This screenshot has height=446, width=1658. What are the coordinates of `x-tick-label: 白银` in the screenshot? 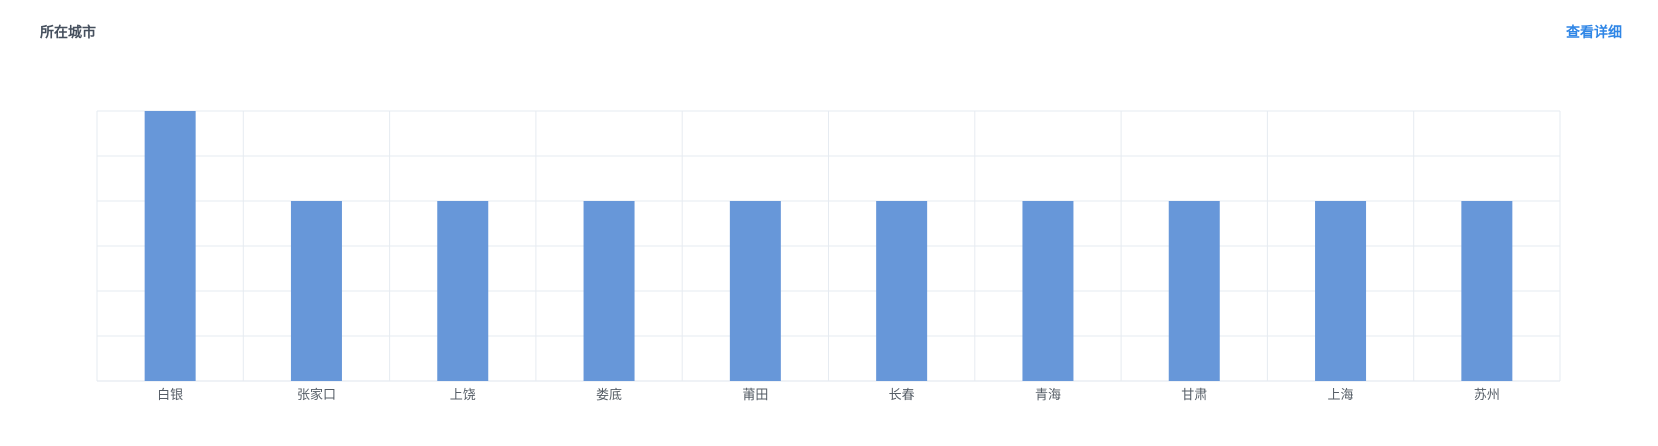 It's located at (170, 394).